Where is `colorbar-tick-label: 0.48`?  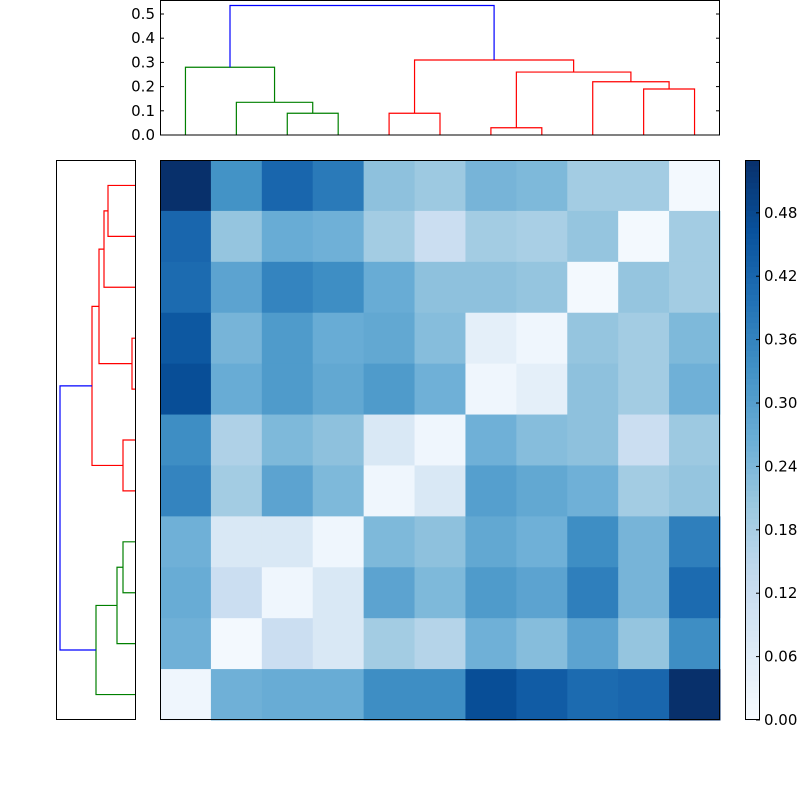 colorbar-tick-label: 0.48 is located at coordinates (780, 213).